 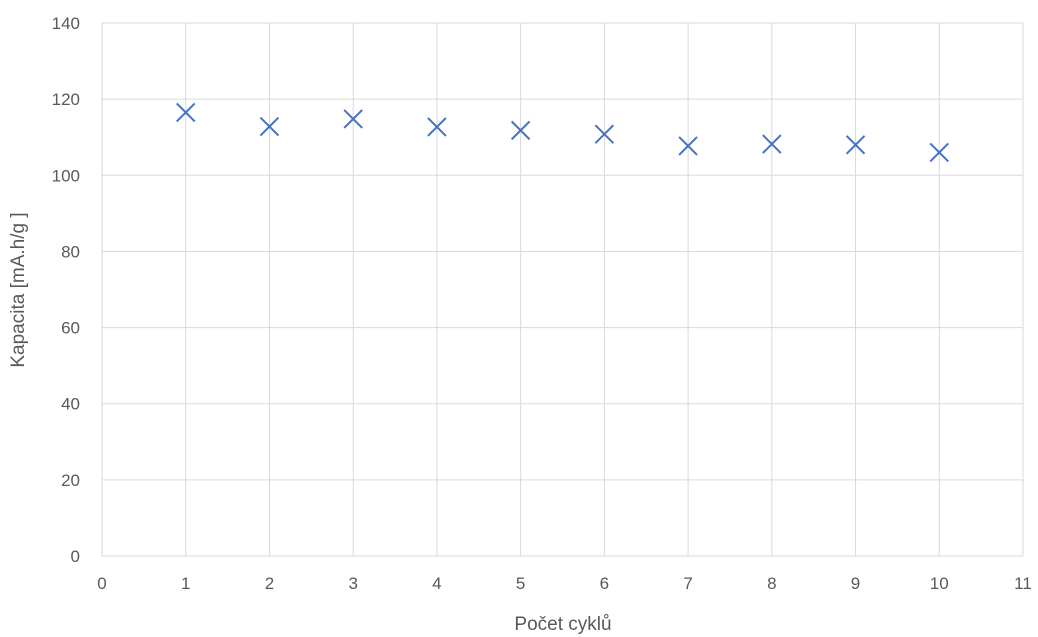 What do you see at coordinates (18, 289) in the screenshot?
I see `y-axis-title: Kapacita [mA.h/g ]` at bounding box center [18, 289].